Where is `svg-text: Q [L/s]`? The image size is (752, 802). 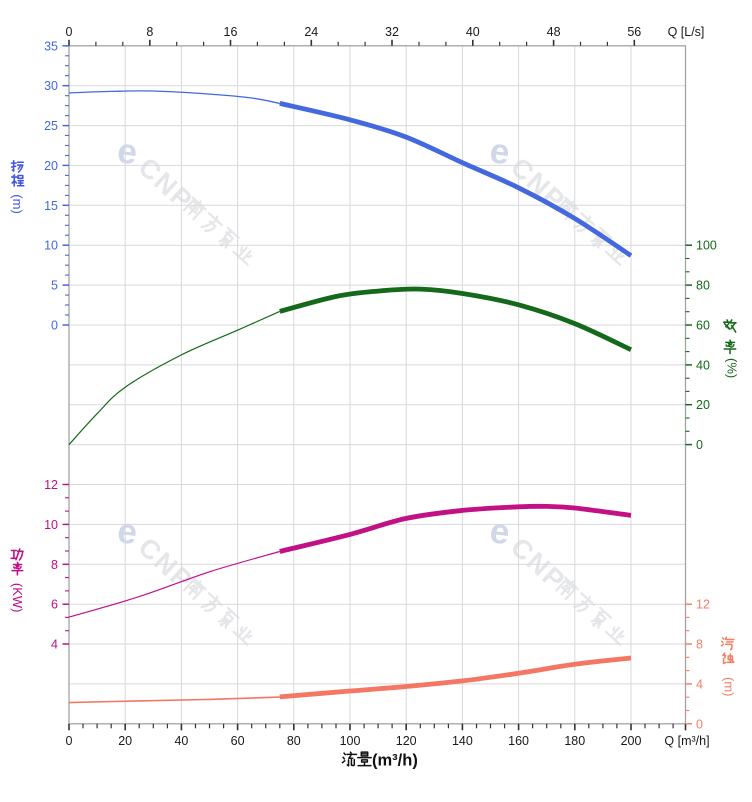
svg-text: Q [L/s] is located at coordinates (686, 32).